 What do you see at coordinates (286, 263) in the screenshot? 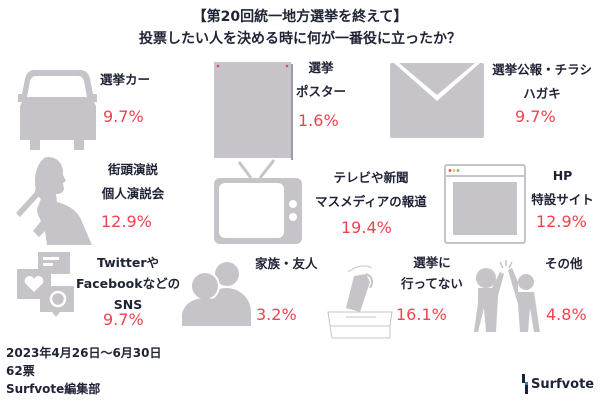
I see `label-family: 家族・友人` at bounding box center [286, 263].